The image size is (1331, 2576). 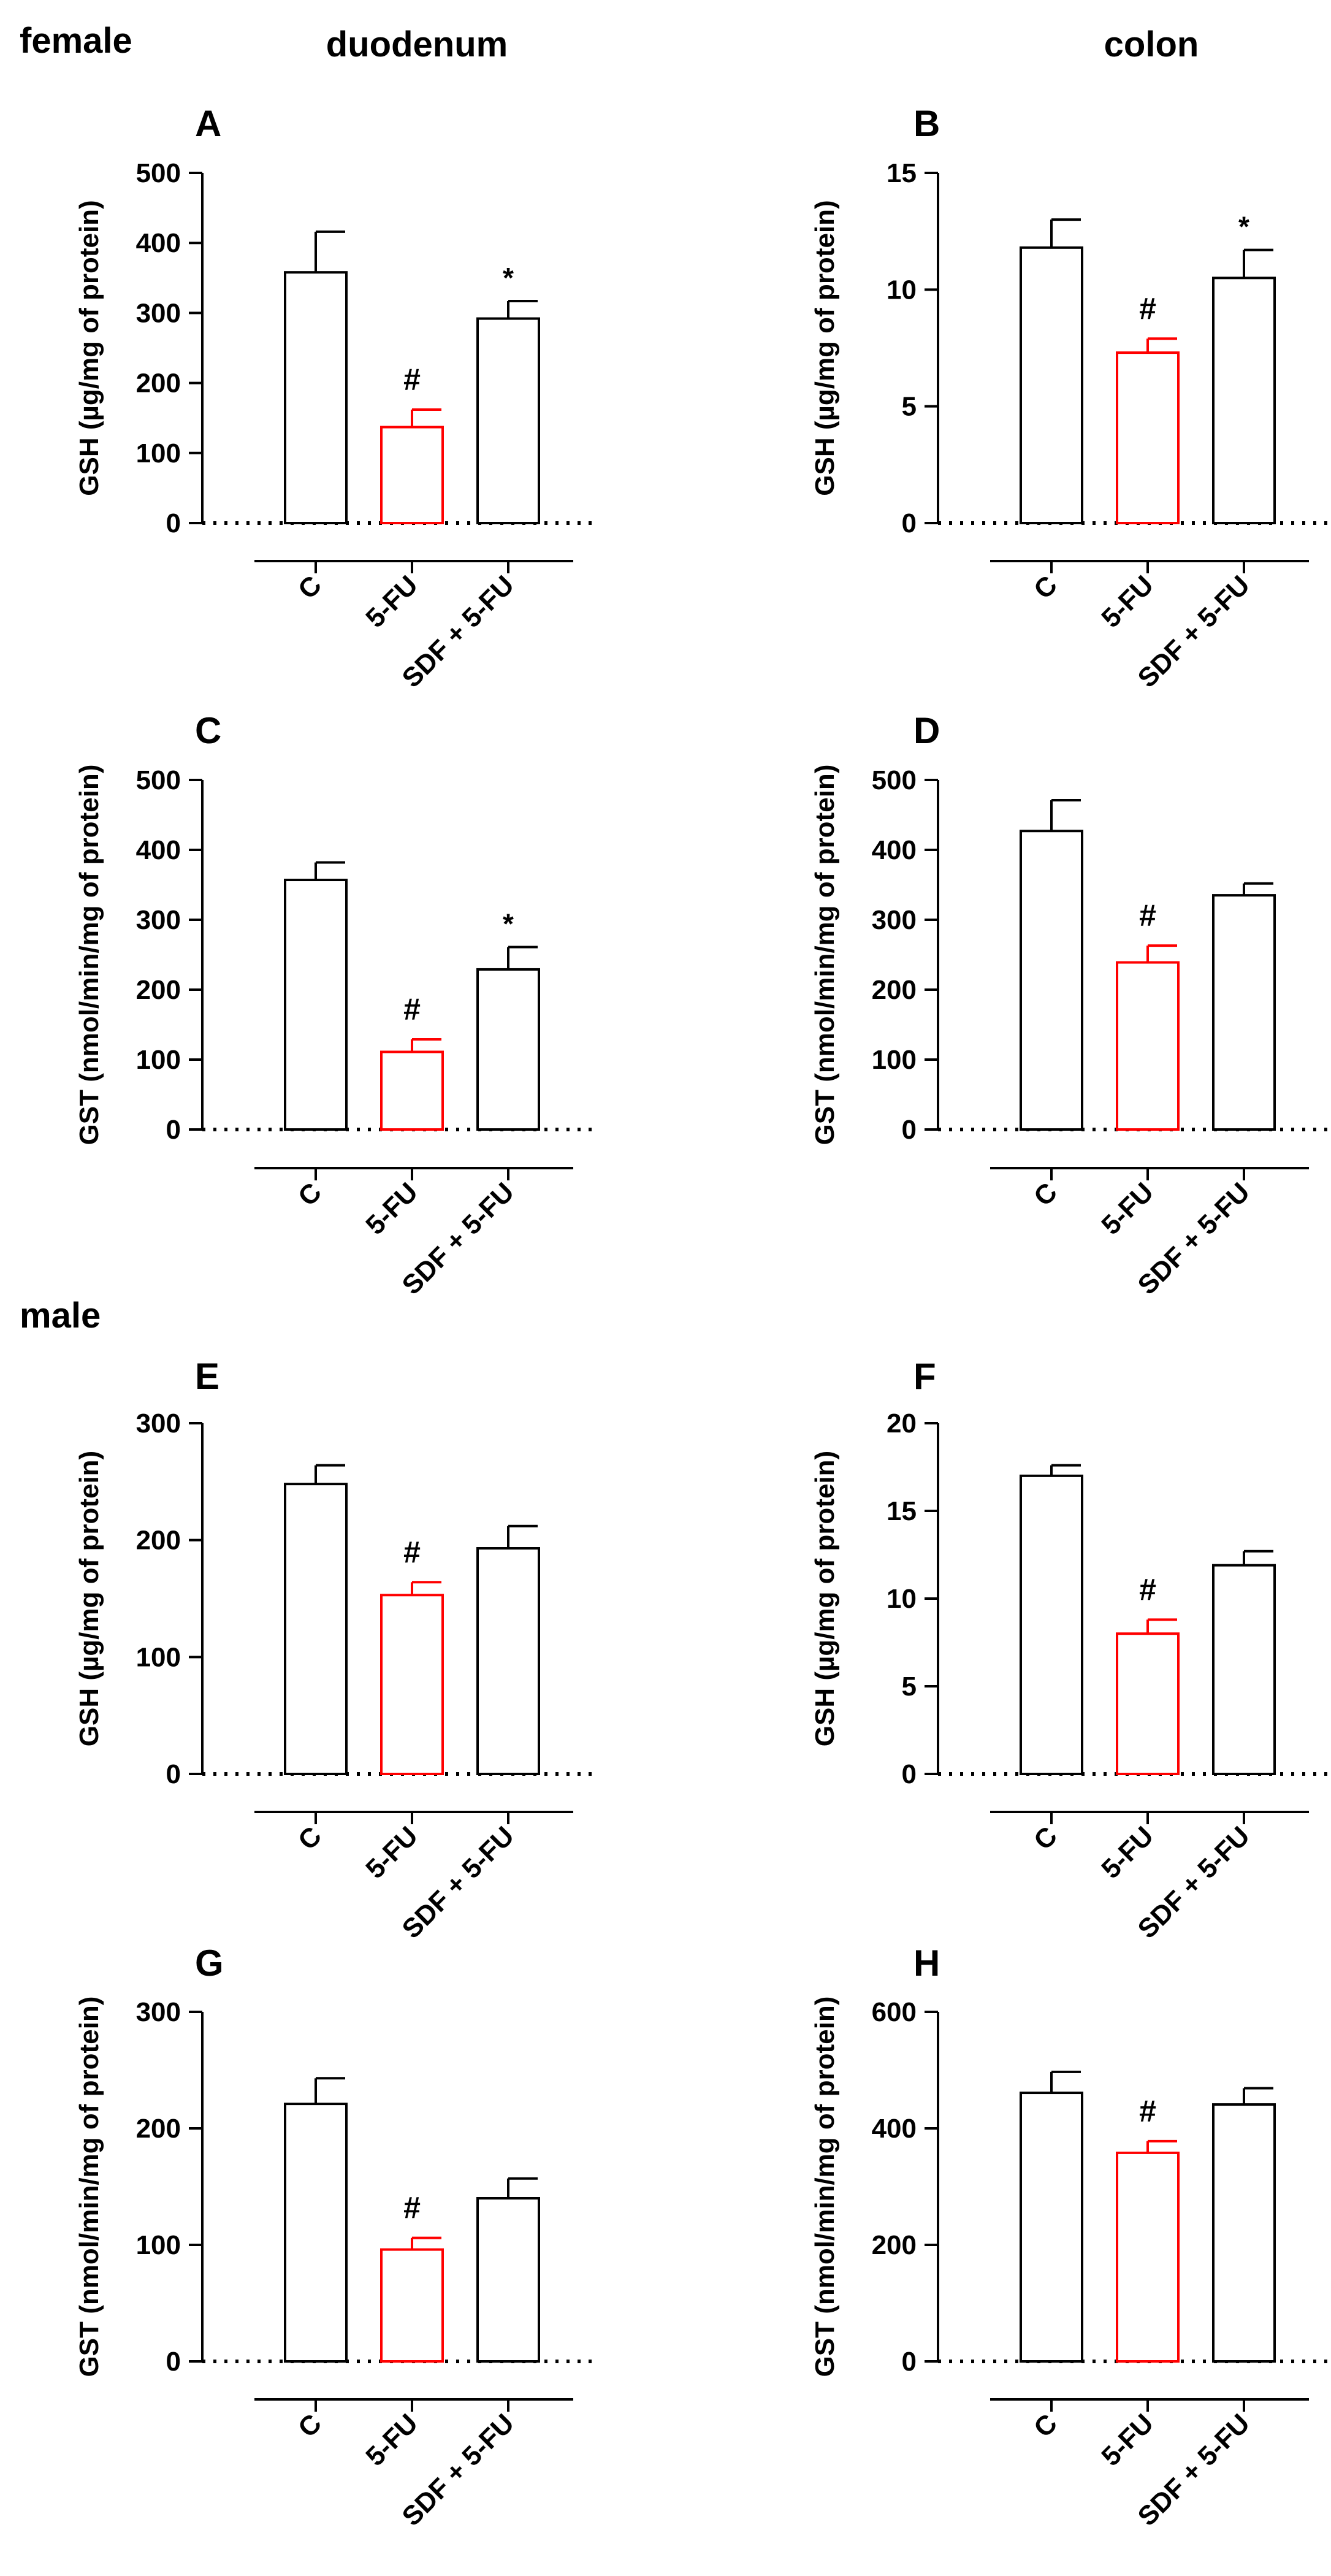 I want to click on y-tick-label: 10, so click(x=902, y=290).